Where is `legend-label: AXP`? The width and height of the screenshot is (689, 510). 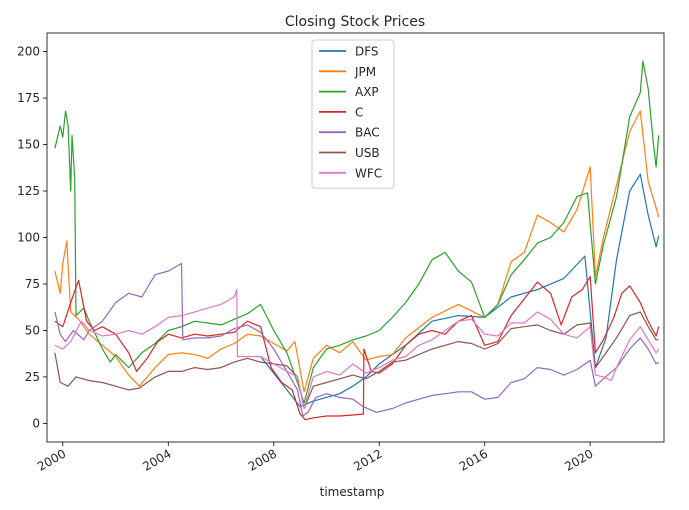 legend-label: AXP is located at coordinates (367, 92).